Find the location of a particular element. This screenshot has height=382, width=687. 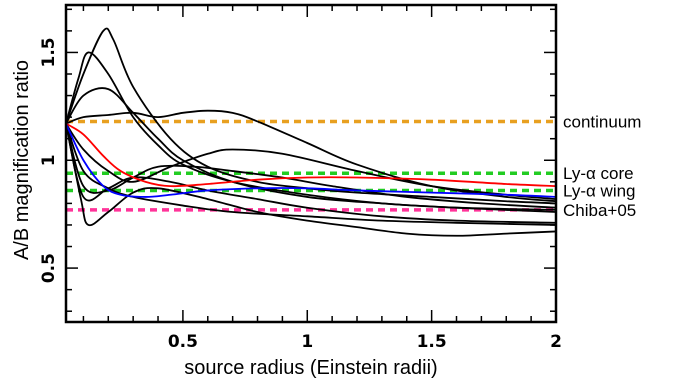

reference-label: Chiba+05 is located at coordinates (599, 210).